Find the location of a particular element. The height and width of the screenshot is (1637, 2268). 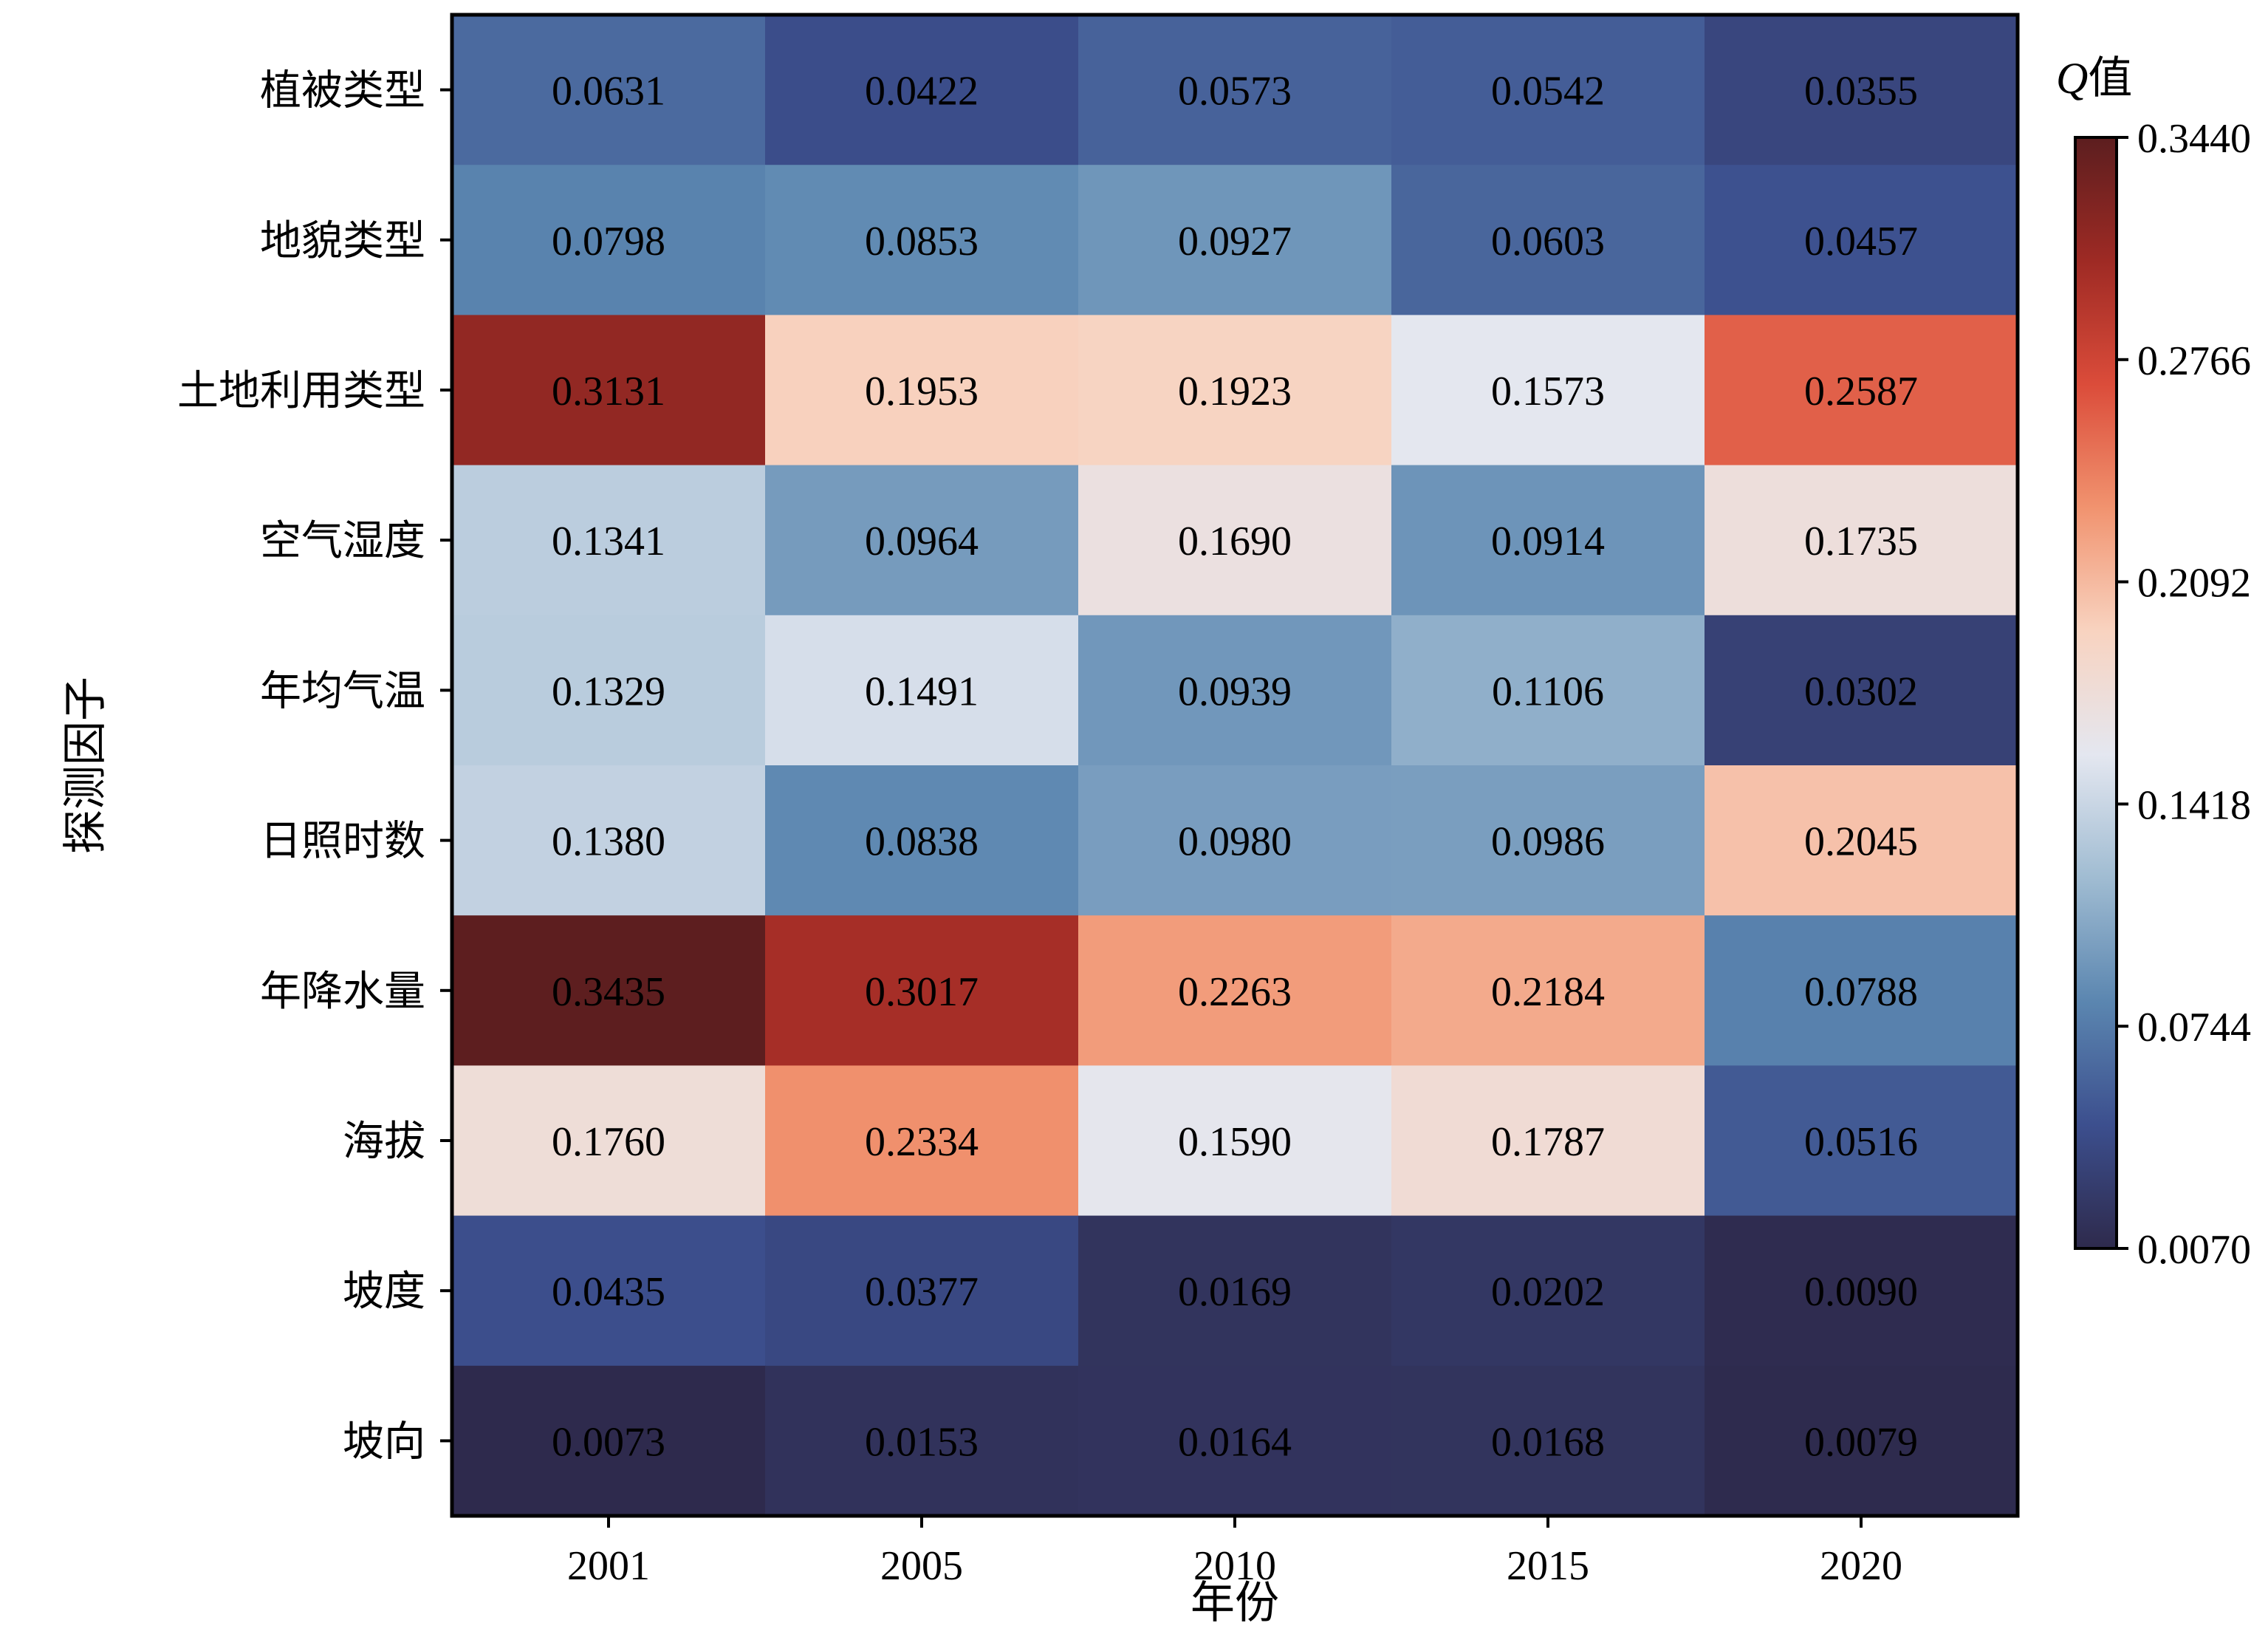

cell-value-label: 0.0964 is located at coordinates (922, 541).